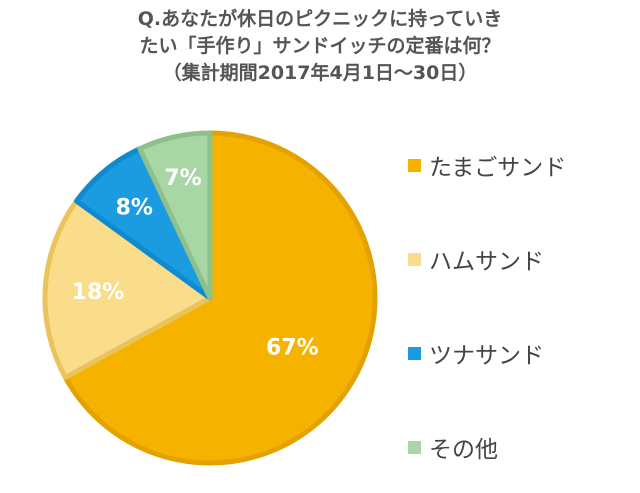 The height and width of the screenshot is (493, 640). I want to click on legend-item-other: その他, so click(487, 447).